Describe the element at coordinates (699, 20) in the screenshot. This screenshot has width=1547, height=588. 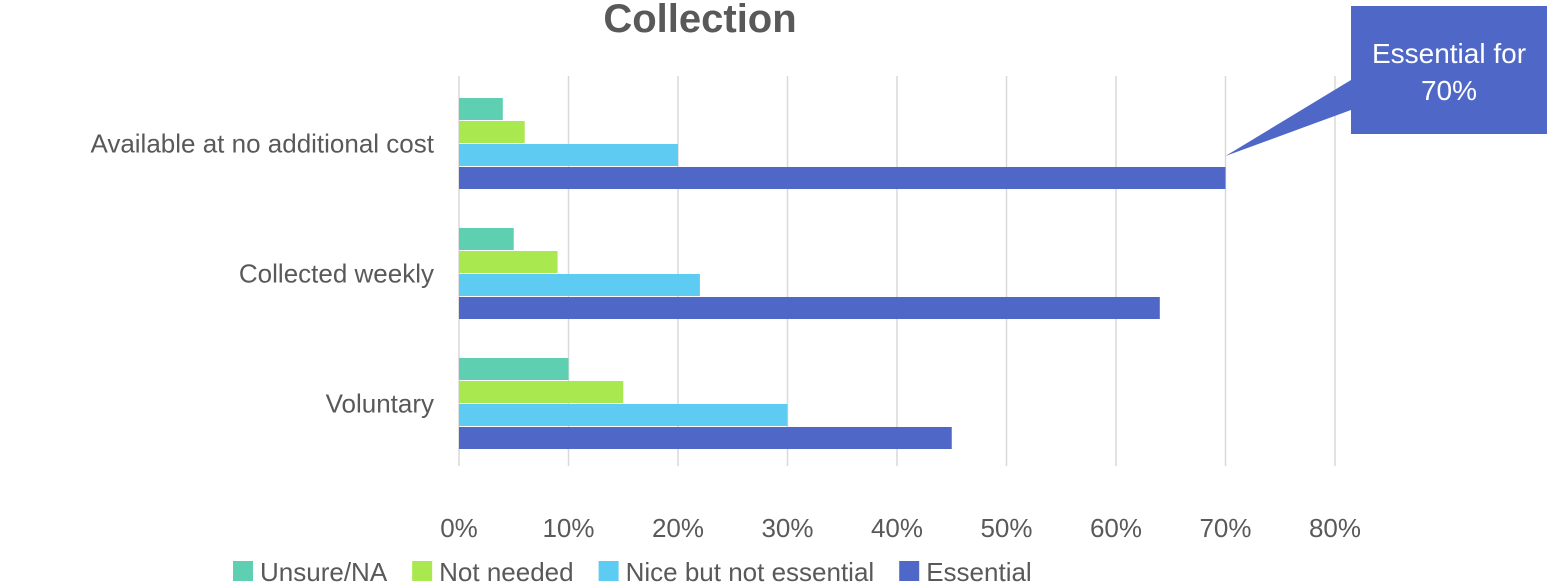
I see `chart-title: Collection` at that location.